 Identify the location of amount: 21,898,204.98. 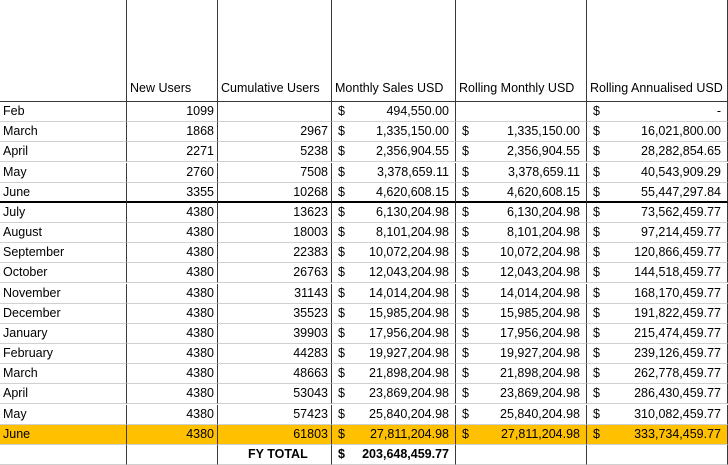
(540, 373).